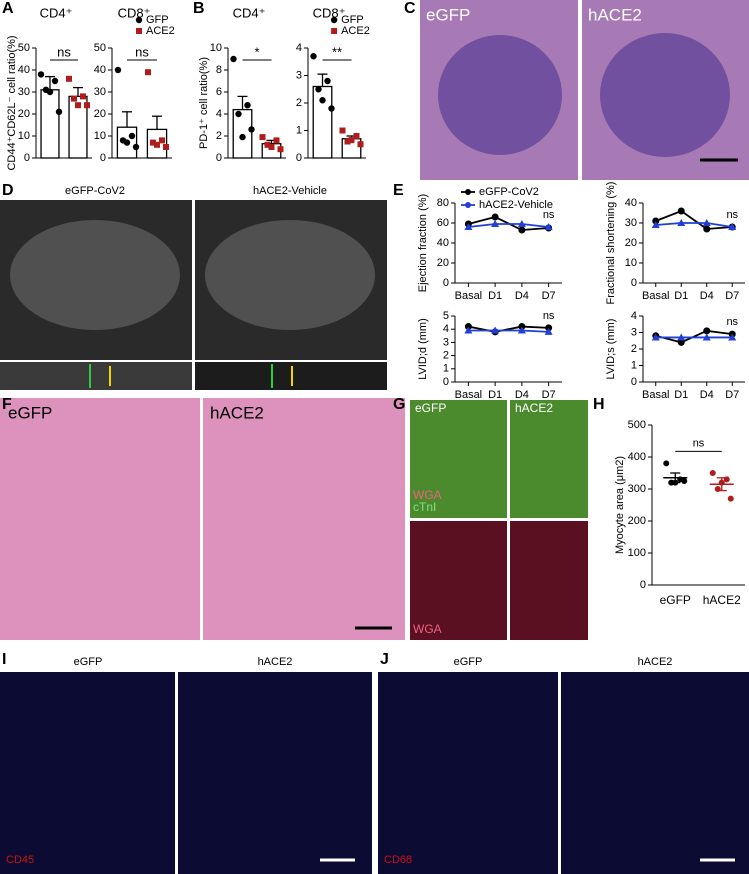 Image resolution: width=749 pixels, height=874 pixels. What do you see at coordinates (7, 404) in the screenshot?
I see `panel-label: F` at bounding box center [7, 404].